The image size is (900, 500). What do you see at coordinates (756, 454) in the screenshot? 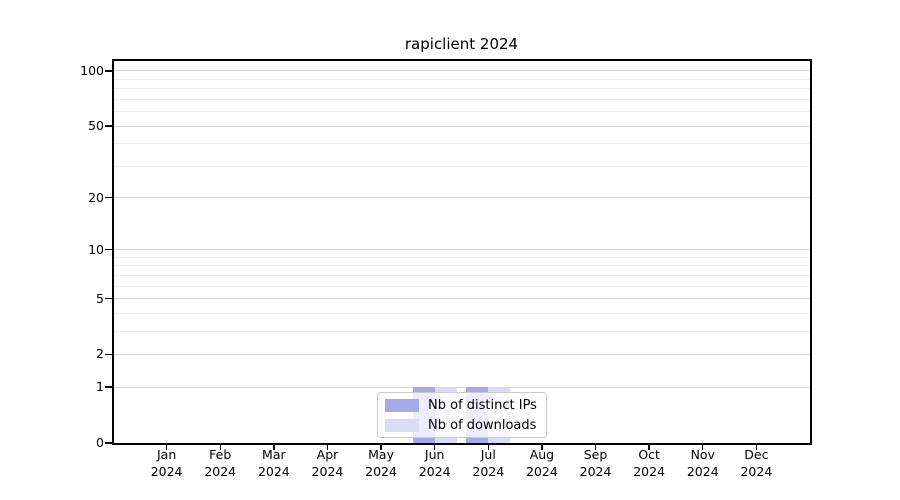
I see `x-axis-label-month: Dec` at bounding box center [756, 454].